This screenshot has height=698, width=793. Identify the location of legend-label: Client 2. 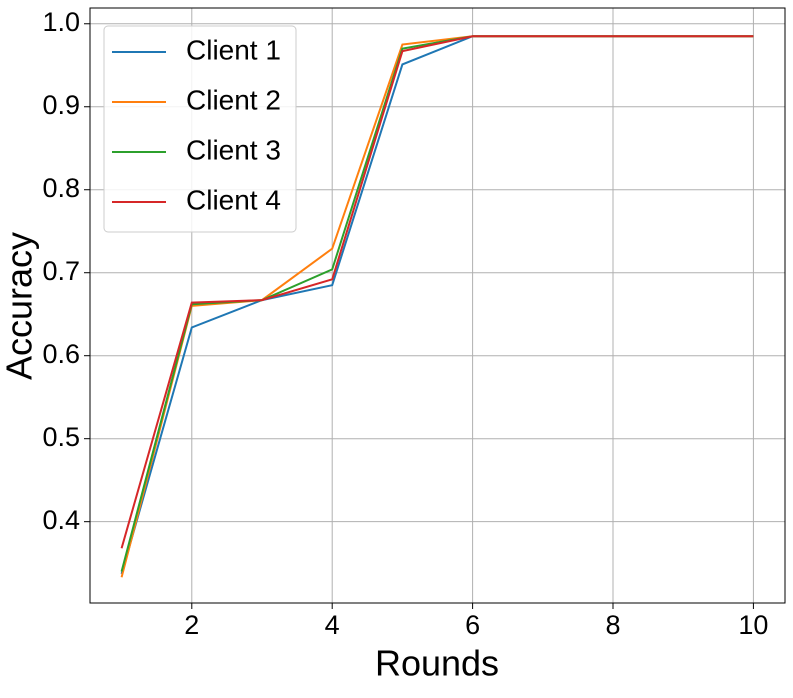
(233, 99).